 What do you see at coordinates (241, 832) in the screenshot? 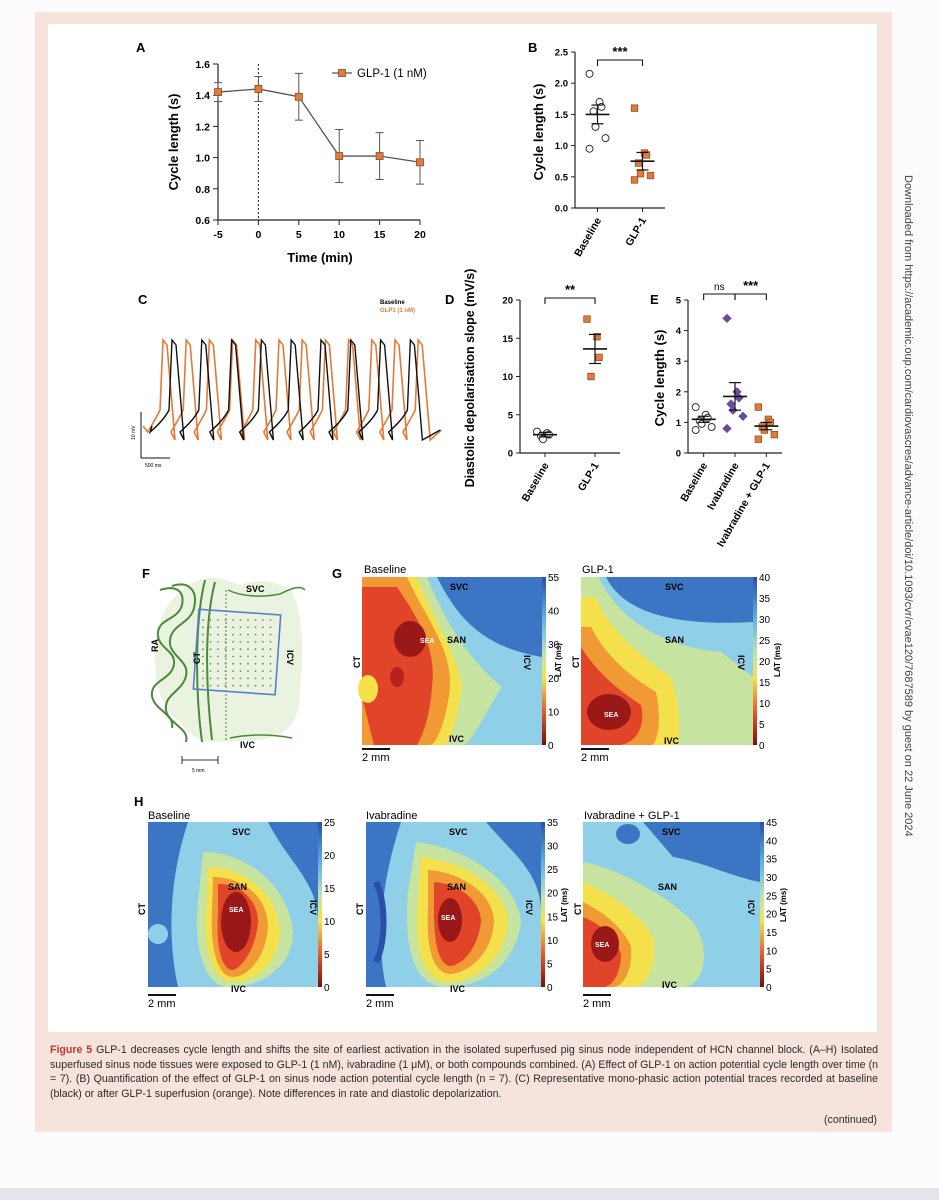
I see `h1-svc: SVC` at bounding box center [241, 832].